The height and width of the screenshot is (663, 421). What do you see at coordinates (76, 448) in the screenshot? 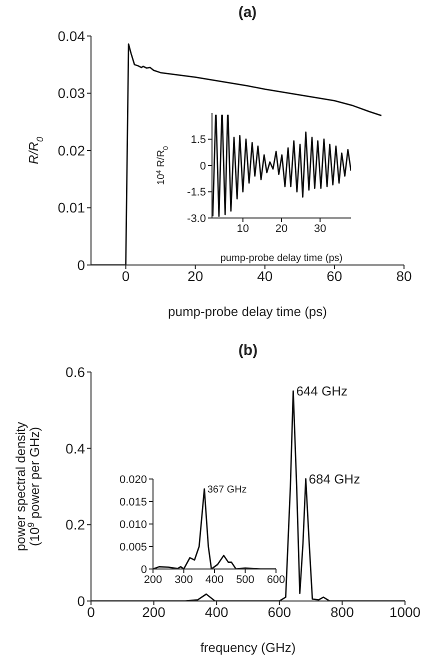
I see `y-tick-label: 0.4` at bounding box center [76, 448].